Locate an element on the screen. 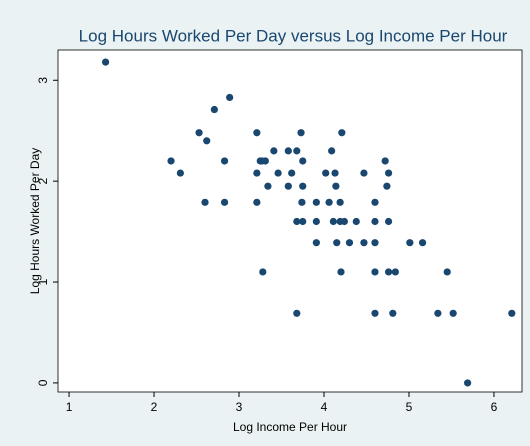  x-tick-label: 3 is located at coordinates (239, 407).